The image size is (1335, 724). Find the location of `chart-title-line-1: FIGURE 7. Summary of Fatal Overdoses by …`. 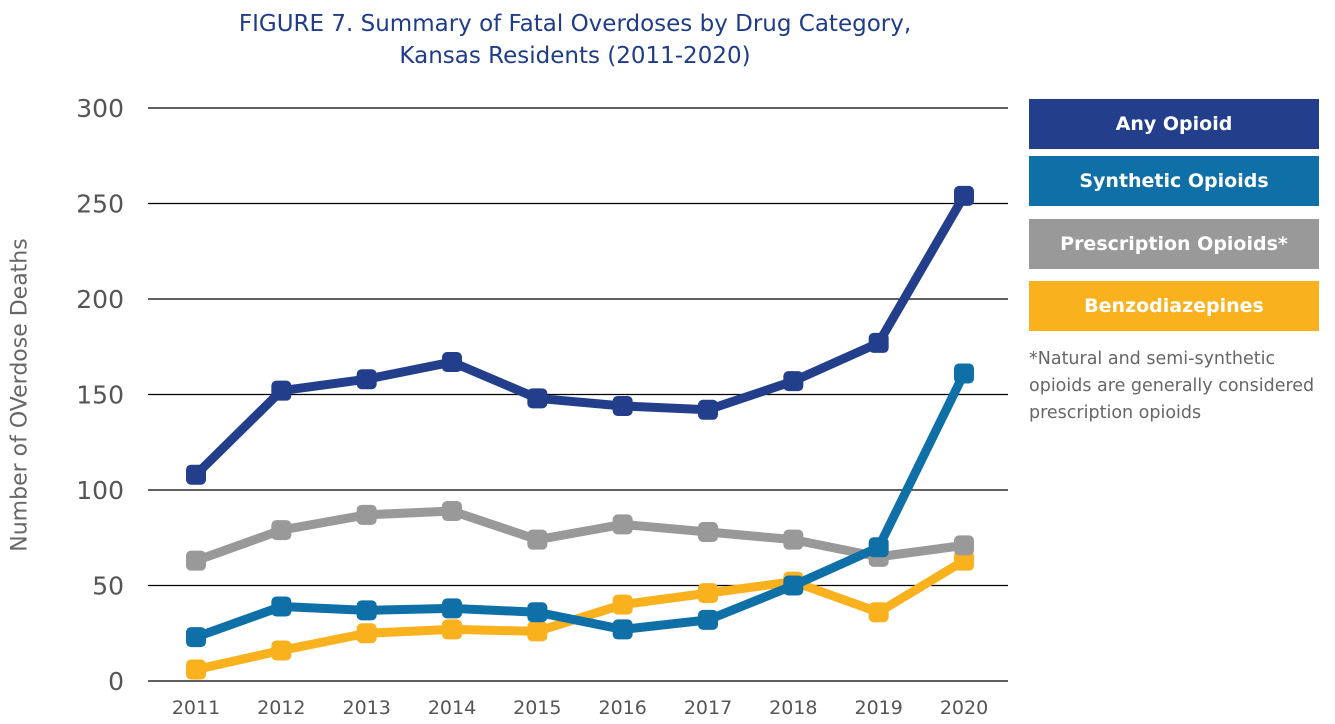

chart-title-line-1: FIGURE 7. Summary of Fatal Overdoses by … is located at coordinates (575, 24).